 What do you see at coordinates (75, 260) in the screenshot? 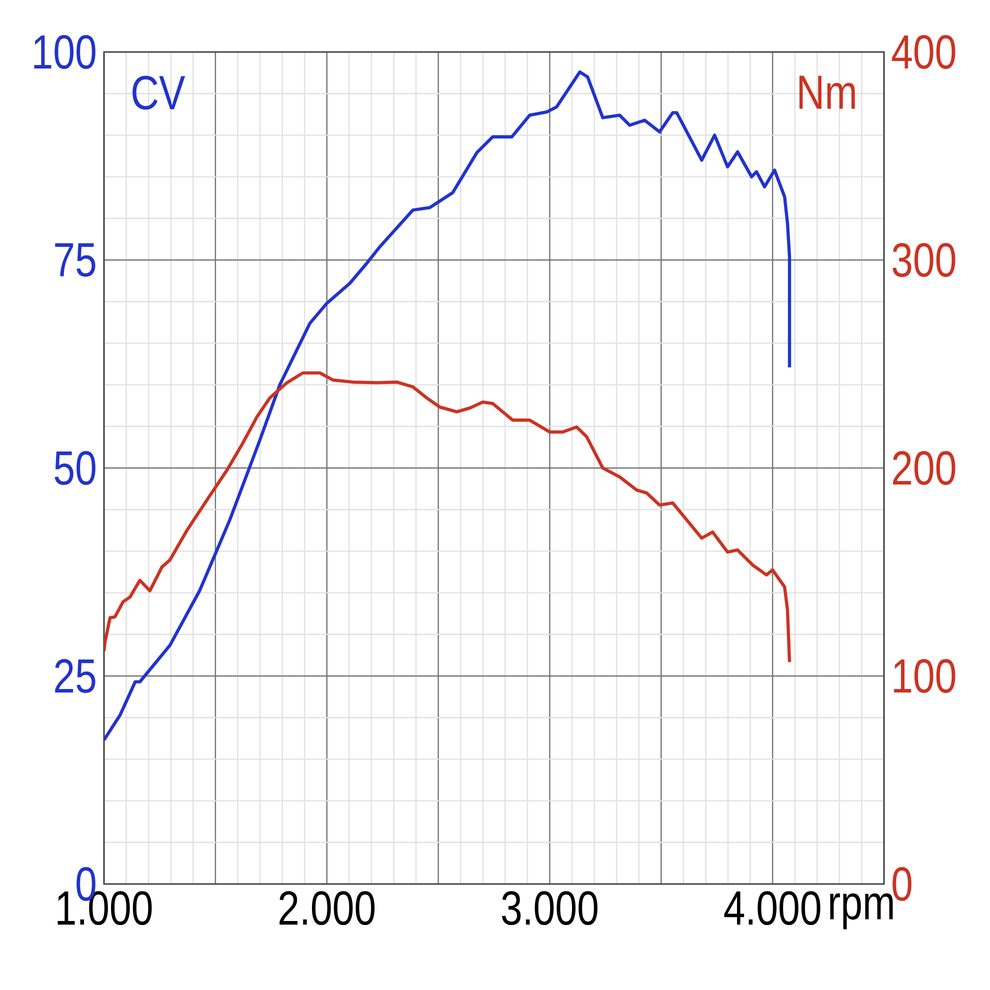
I see `y-tick-label: 75` at bounding box center [75, 260].